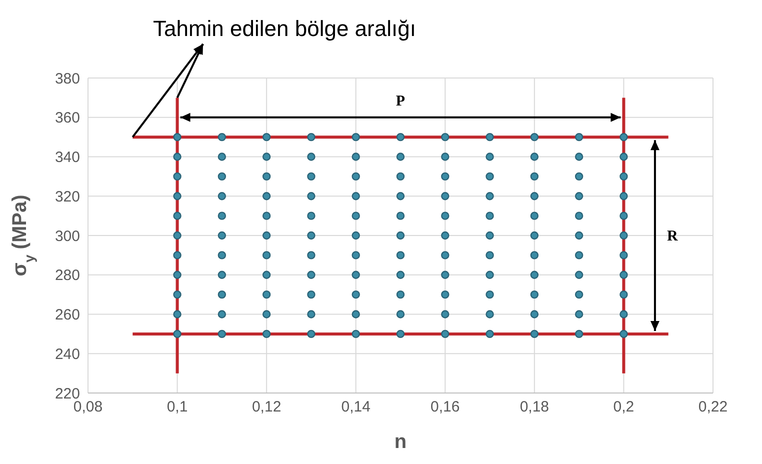 The height and width of the screenshot is (464, 762). Describe the element at coordinates (267, 407) in the screenshot. I see `x-tick-label: 0,12` at that location.